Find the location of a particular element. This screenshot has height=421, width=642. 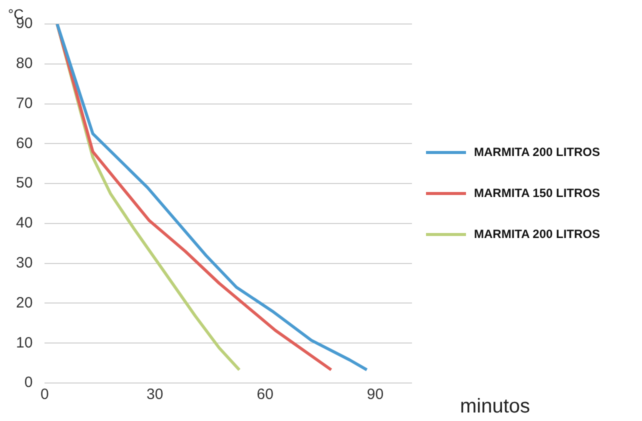

y-tick-label: 80 is located at coordinates (24, 63).